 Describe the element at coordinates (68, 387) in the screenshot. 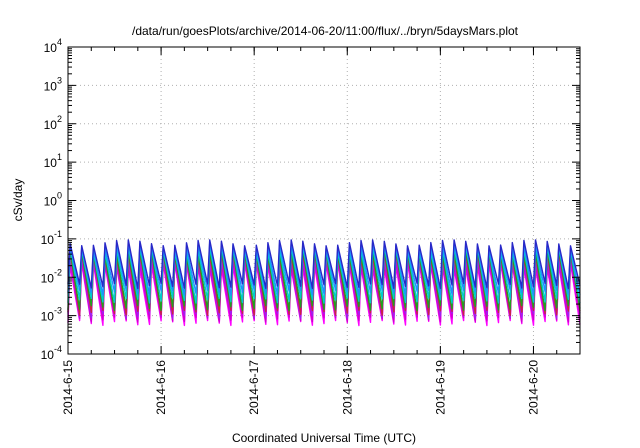

I see `x-tick-label: 2014-6-15` at that location.